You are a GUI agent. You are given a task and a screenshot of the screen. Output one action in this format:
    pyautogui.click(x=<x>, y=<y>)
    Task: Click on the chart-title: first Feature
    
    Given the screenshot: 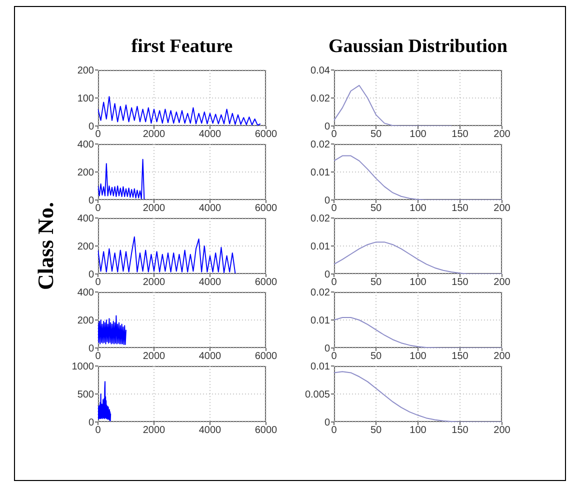 What is the action you would take?
    pyautogui.click(x=182, y=47)
    